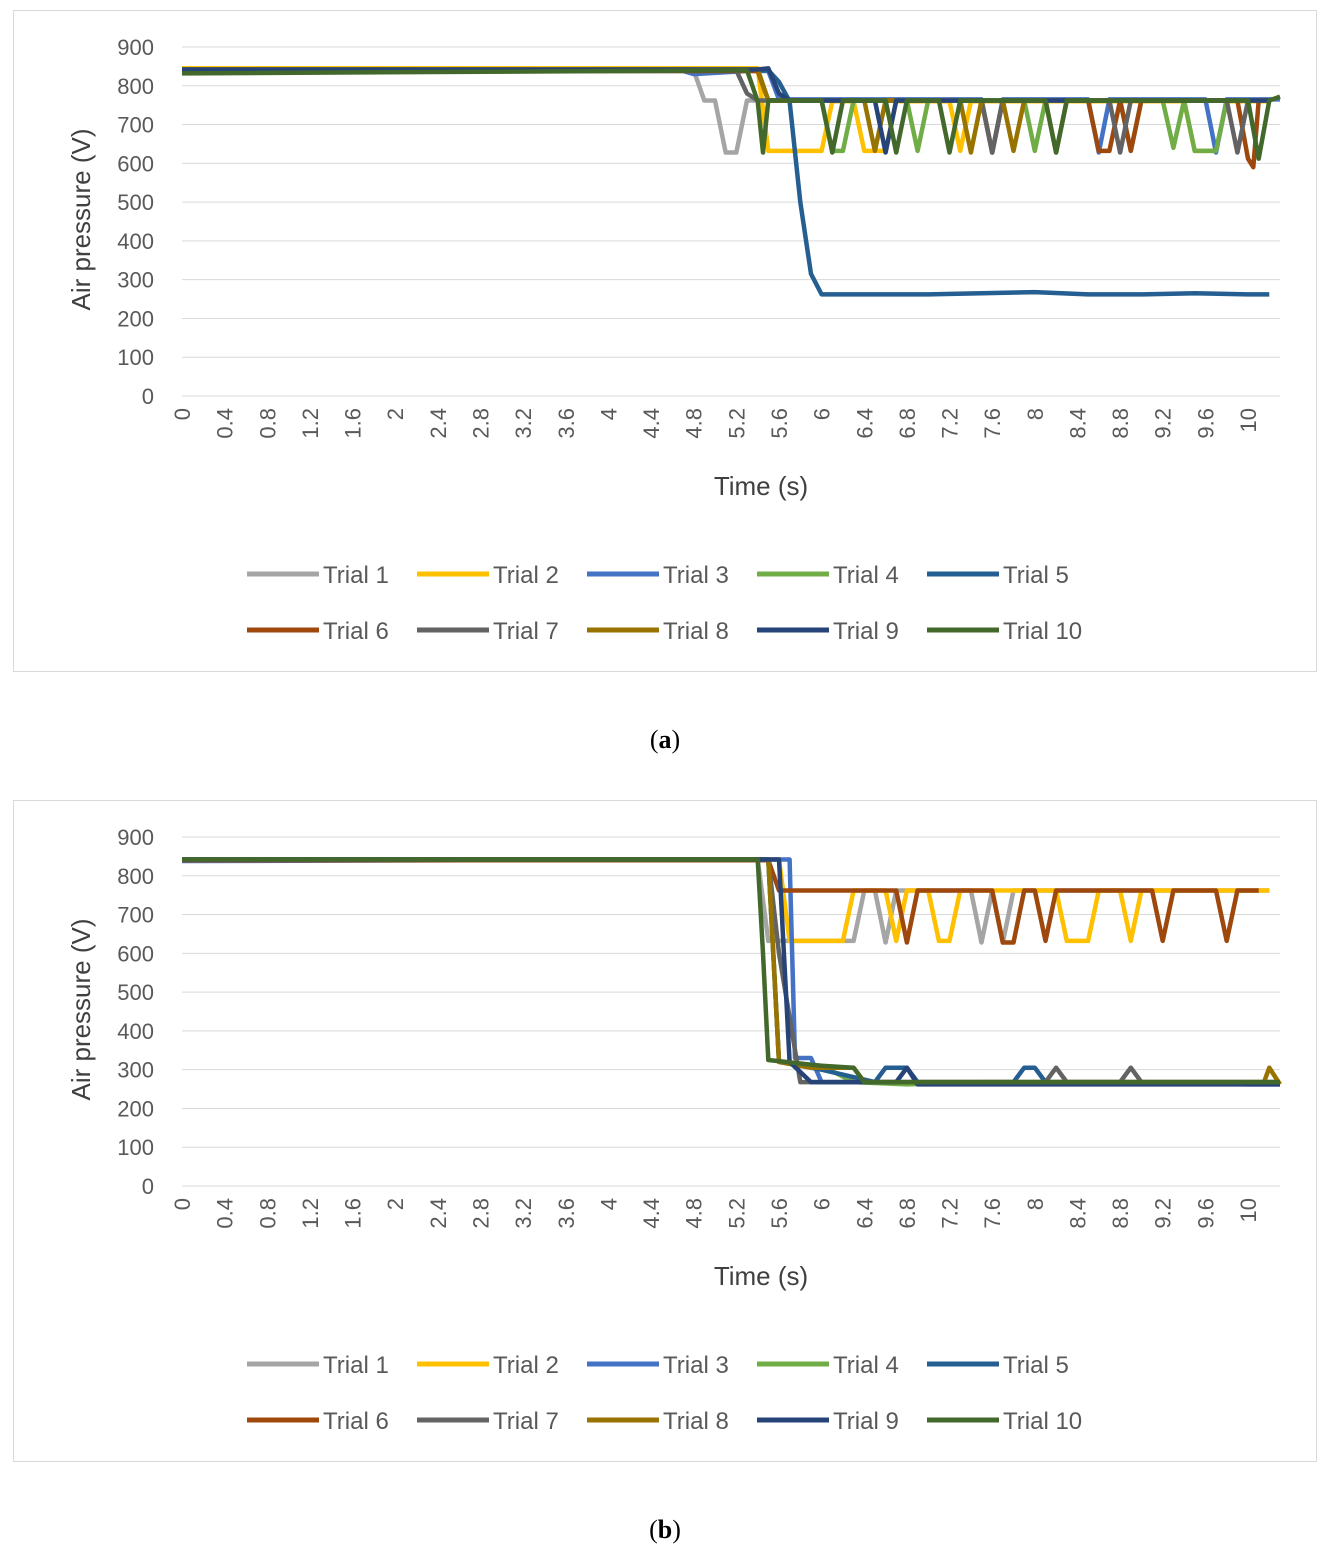 The width and height of the screenshot is (1330, 1557). I want to click on x-tick-label: 7.2, so click(950, 1213).